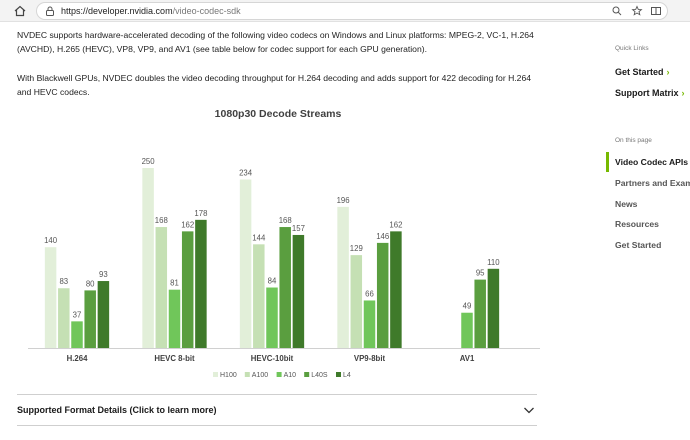 This screenshot has height=440, width=690. What do you see at coordinates (647, 93) in the screenshot?
I see `quick-link-label: Support Matrix` at bounding box center [647, 93].